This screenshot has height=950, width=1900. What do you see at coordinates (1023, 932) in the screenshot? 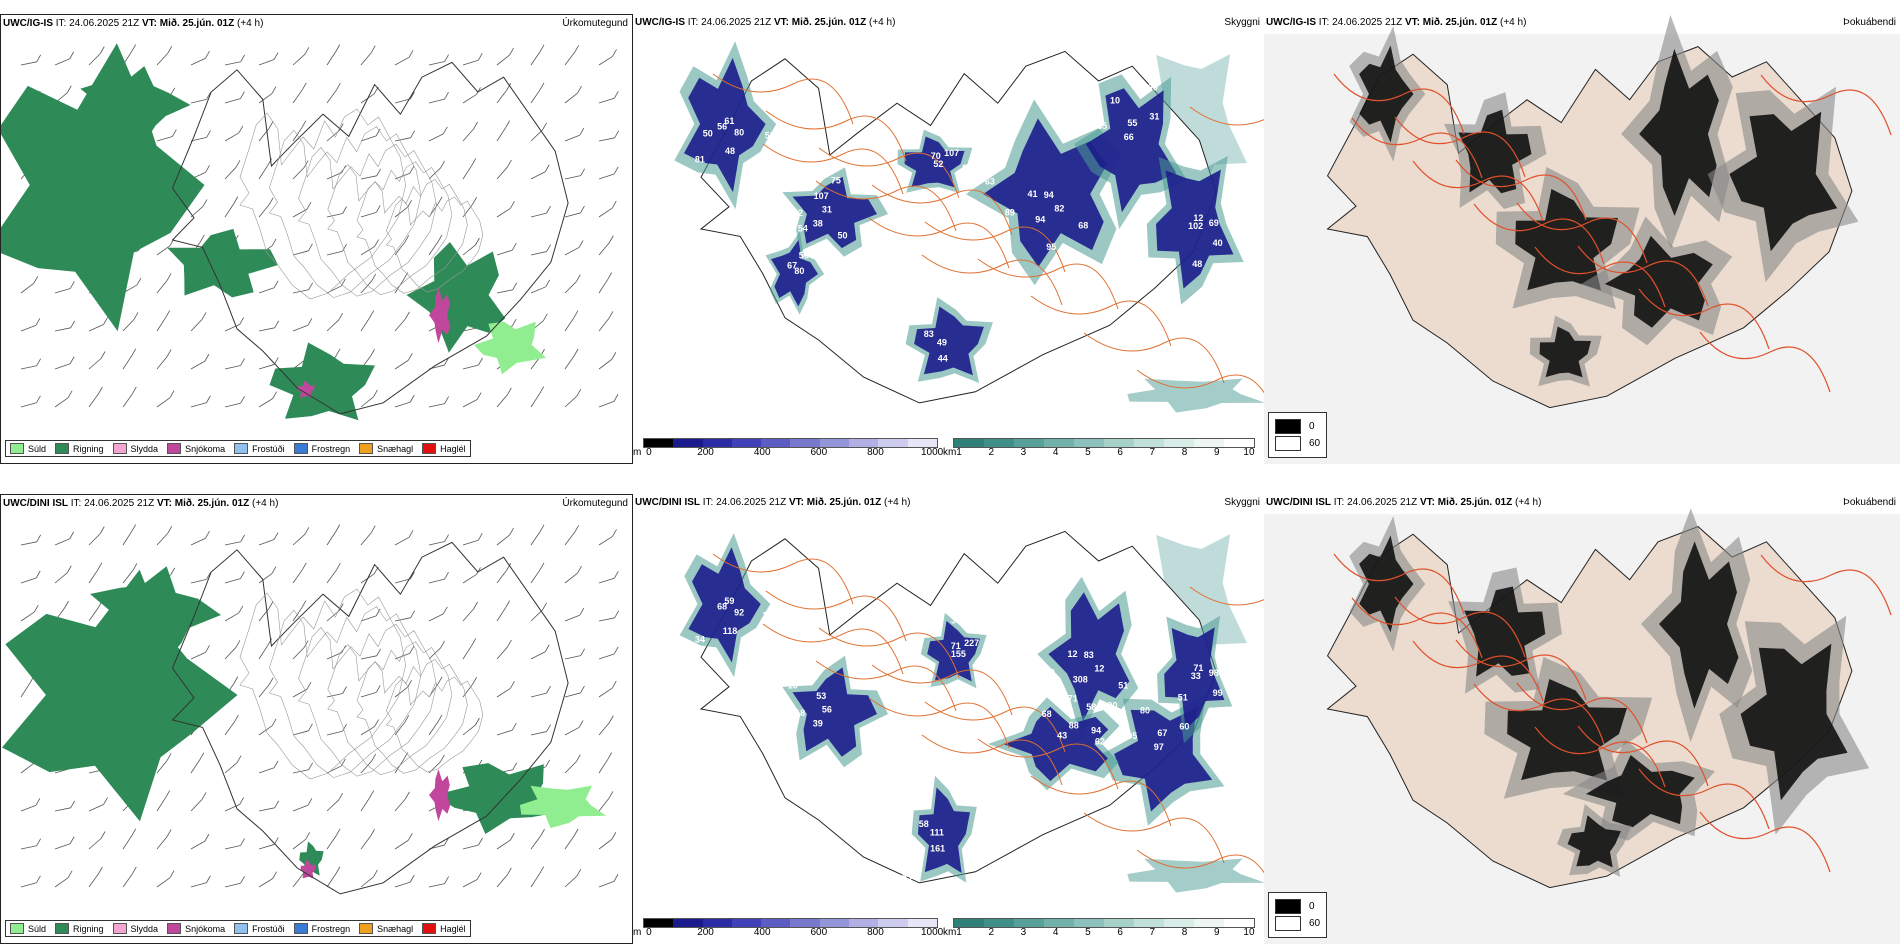
I see `scale-tick-label: 3` at bounding box center [1023, 932].